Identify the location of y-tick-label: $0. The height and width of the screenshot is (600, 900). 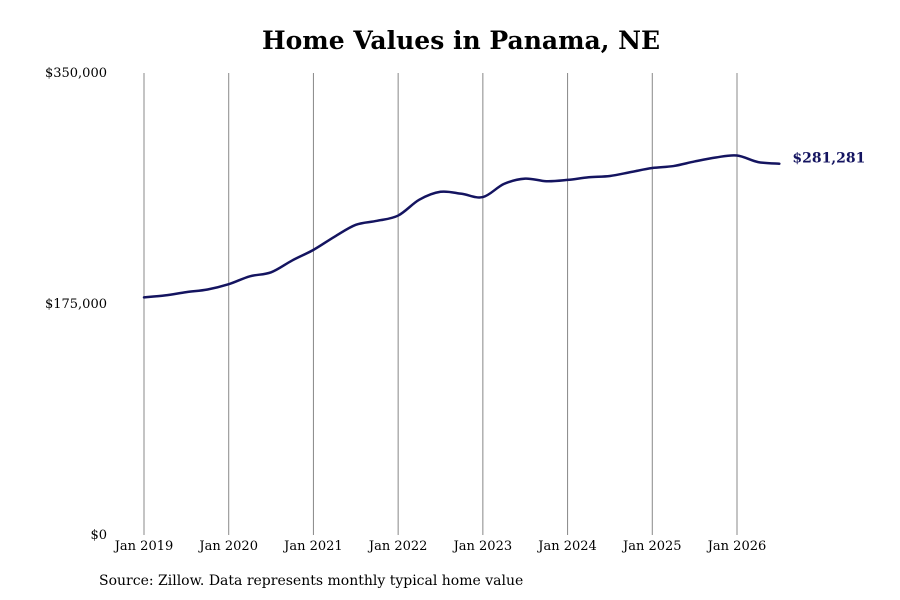
(98, 535).